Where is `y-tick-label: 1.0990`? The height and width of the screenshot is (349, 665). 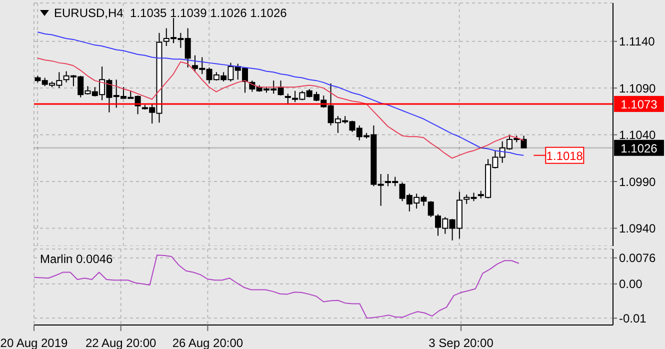 y-tick-label: 1.0990 is located at coordinates (637, 181).